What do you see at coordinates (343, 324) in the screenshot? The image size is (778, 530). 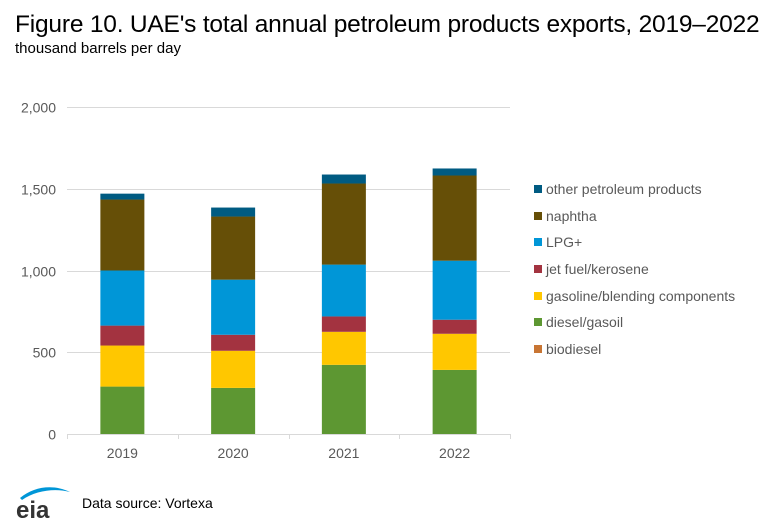 I see `bar-segment-jet-fuel-kerosene-2021` at bounding box center [343, 324].